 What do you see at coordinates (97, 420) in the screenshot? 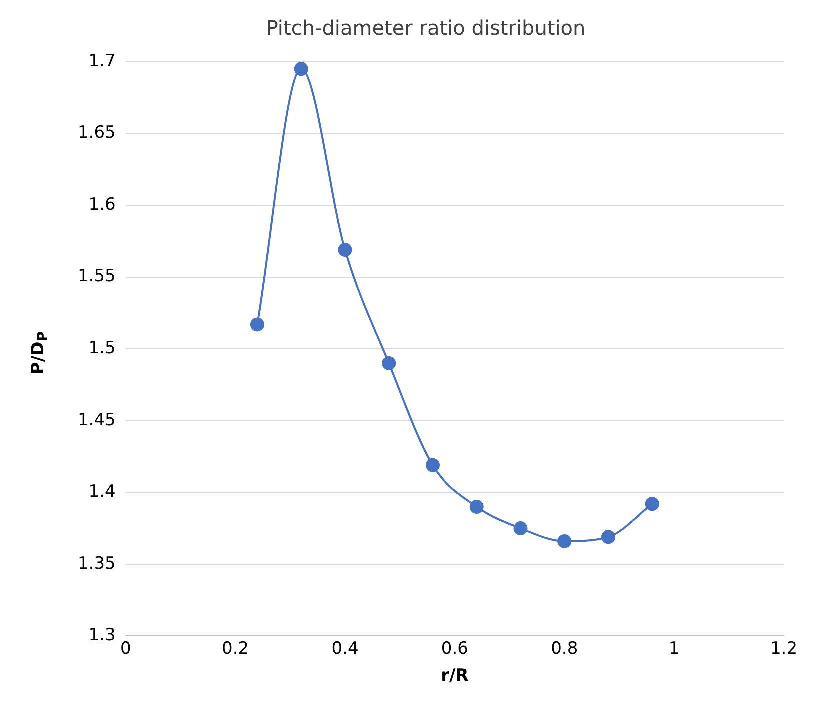
I see `y-tick-label: 1.45` at bounding box center [97, 420].